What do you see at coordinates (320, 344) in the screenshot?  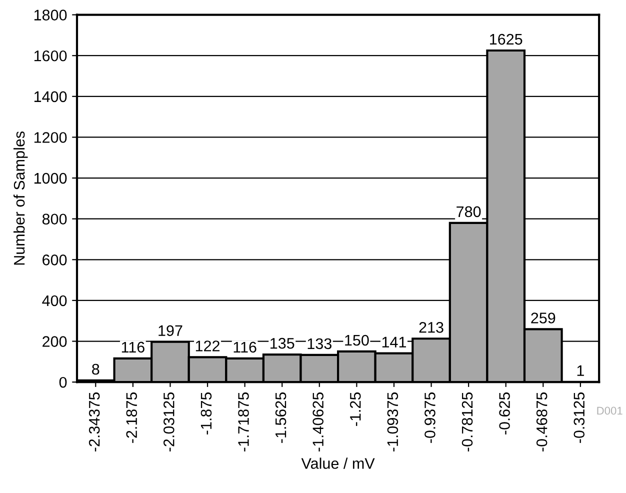 I see `data-label: 133` at bounding box center [320, 344].